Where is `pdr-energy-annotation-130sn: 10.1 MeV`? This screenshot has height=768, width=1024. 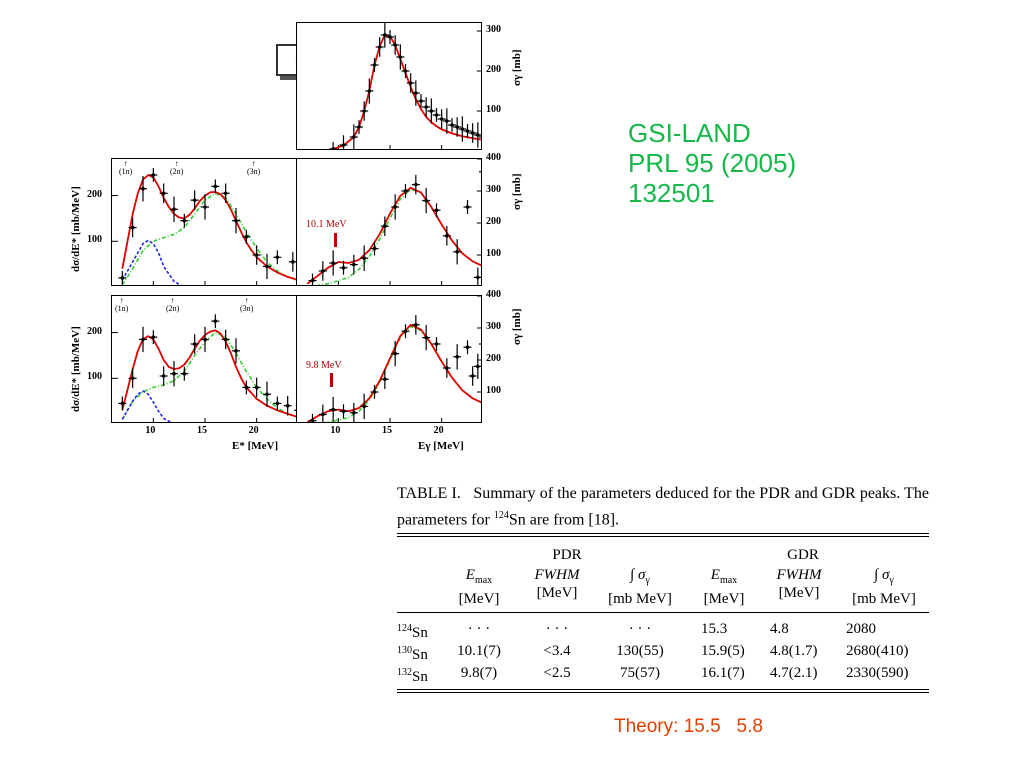
pdr-energy-annotation-130sn: 10.1 MeV is located at coordinates (326, 224).